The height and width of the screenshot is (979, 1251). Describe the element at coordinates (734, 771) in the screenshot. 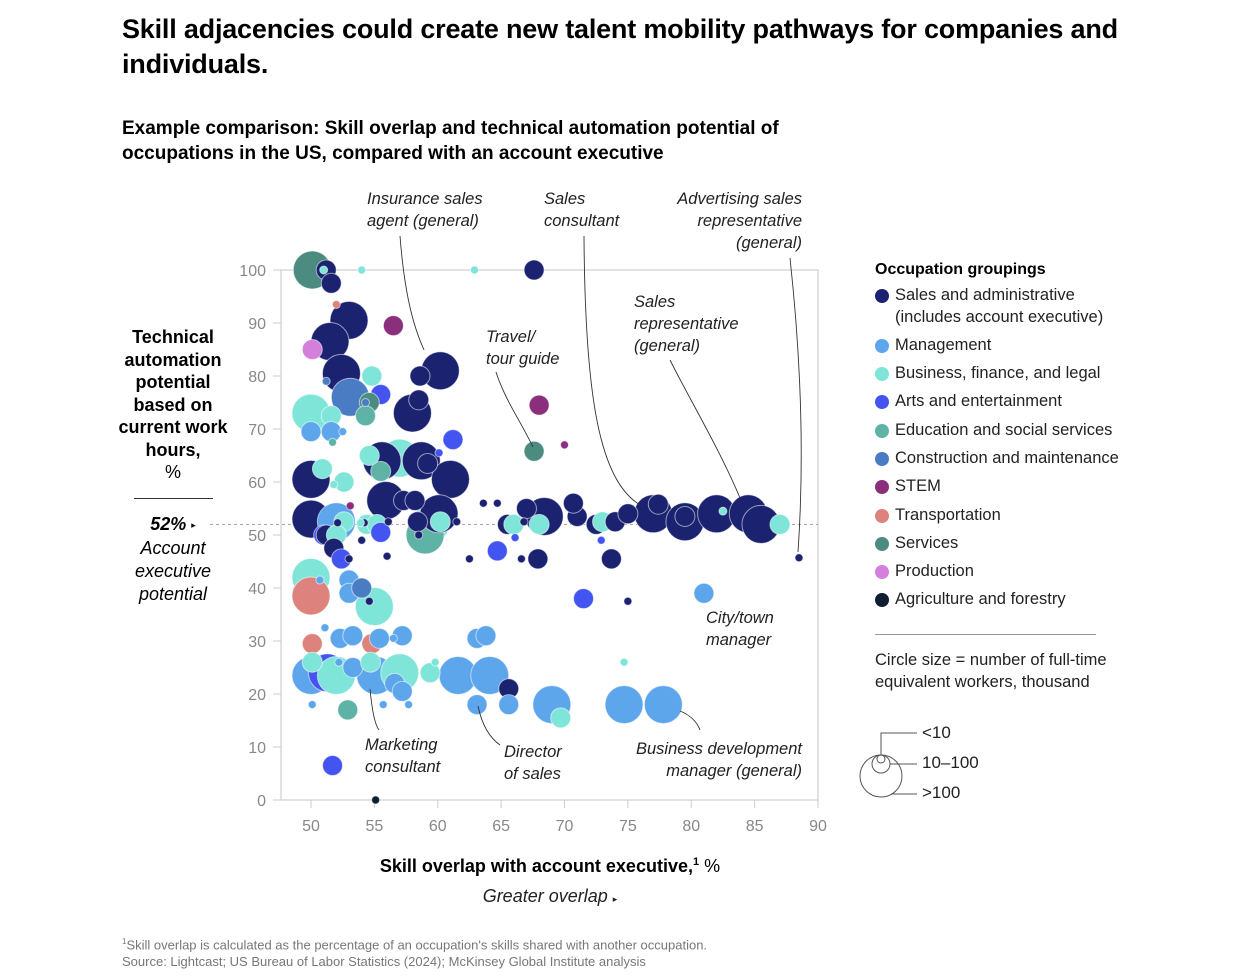

I see `annotation-text: manager (general)` at that location.